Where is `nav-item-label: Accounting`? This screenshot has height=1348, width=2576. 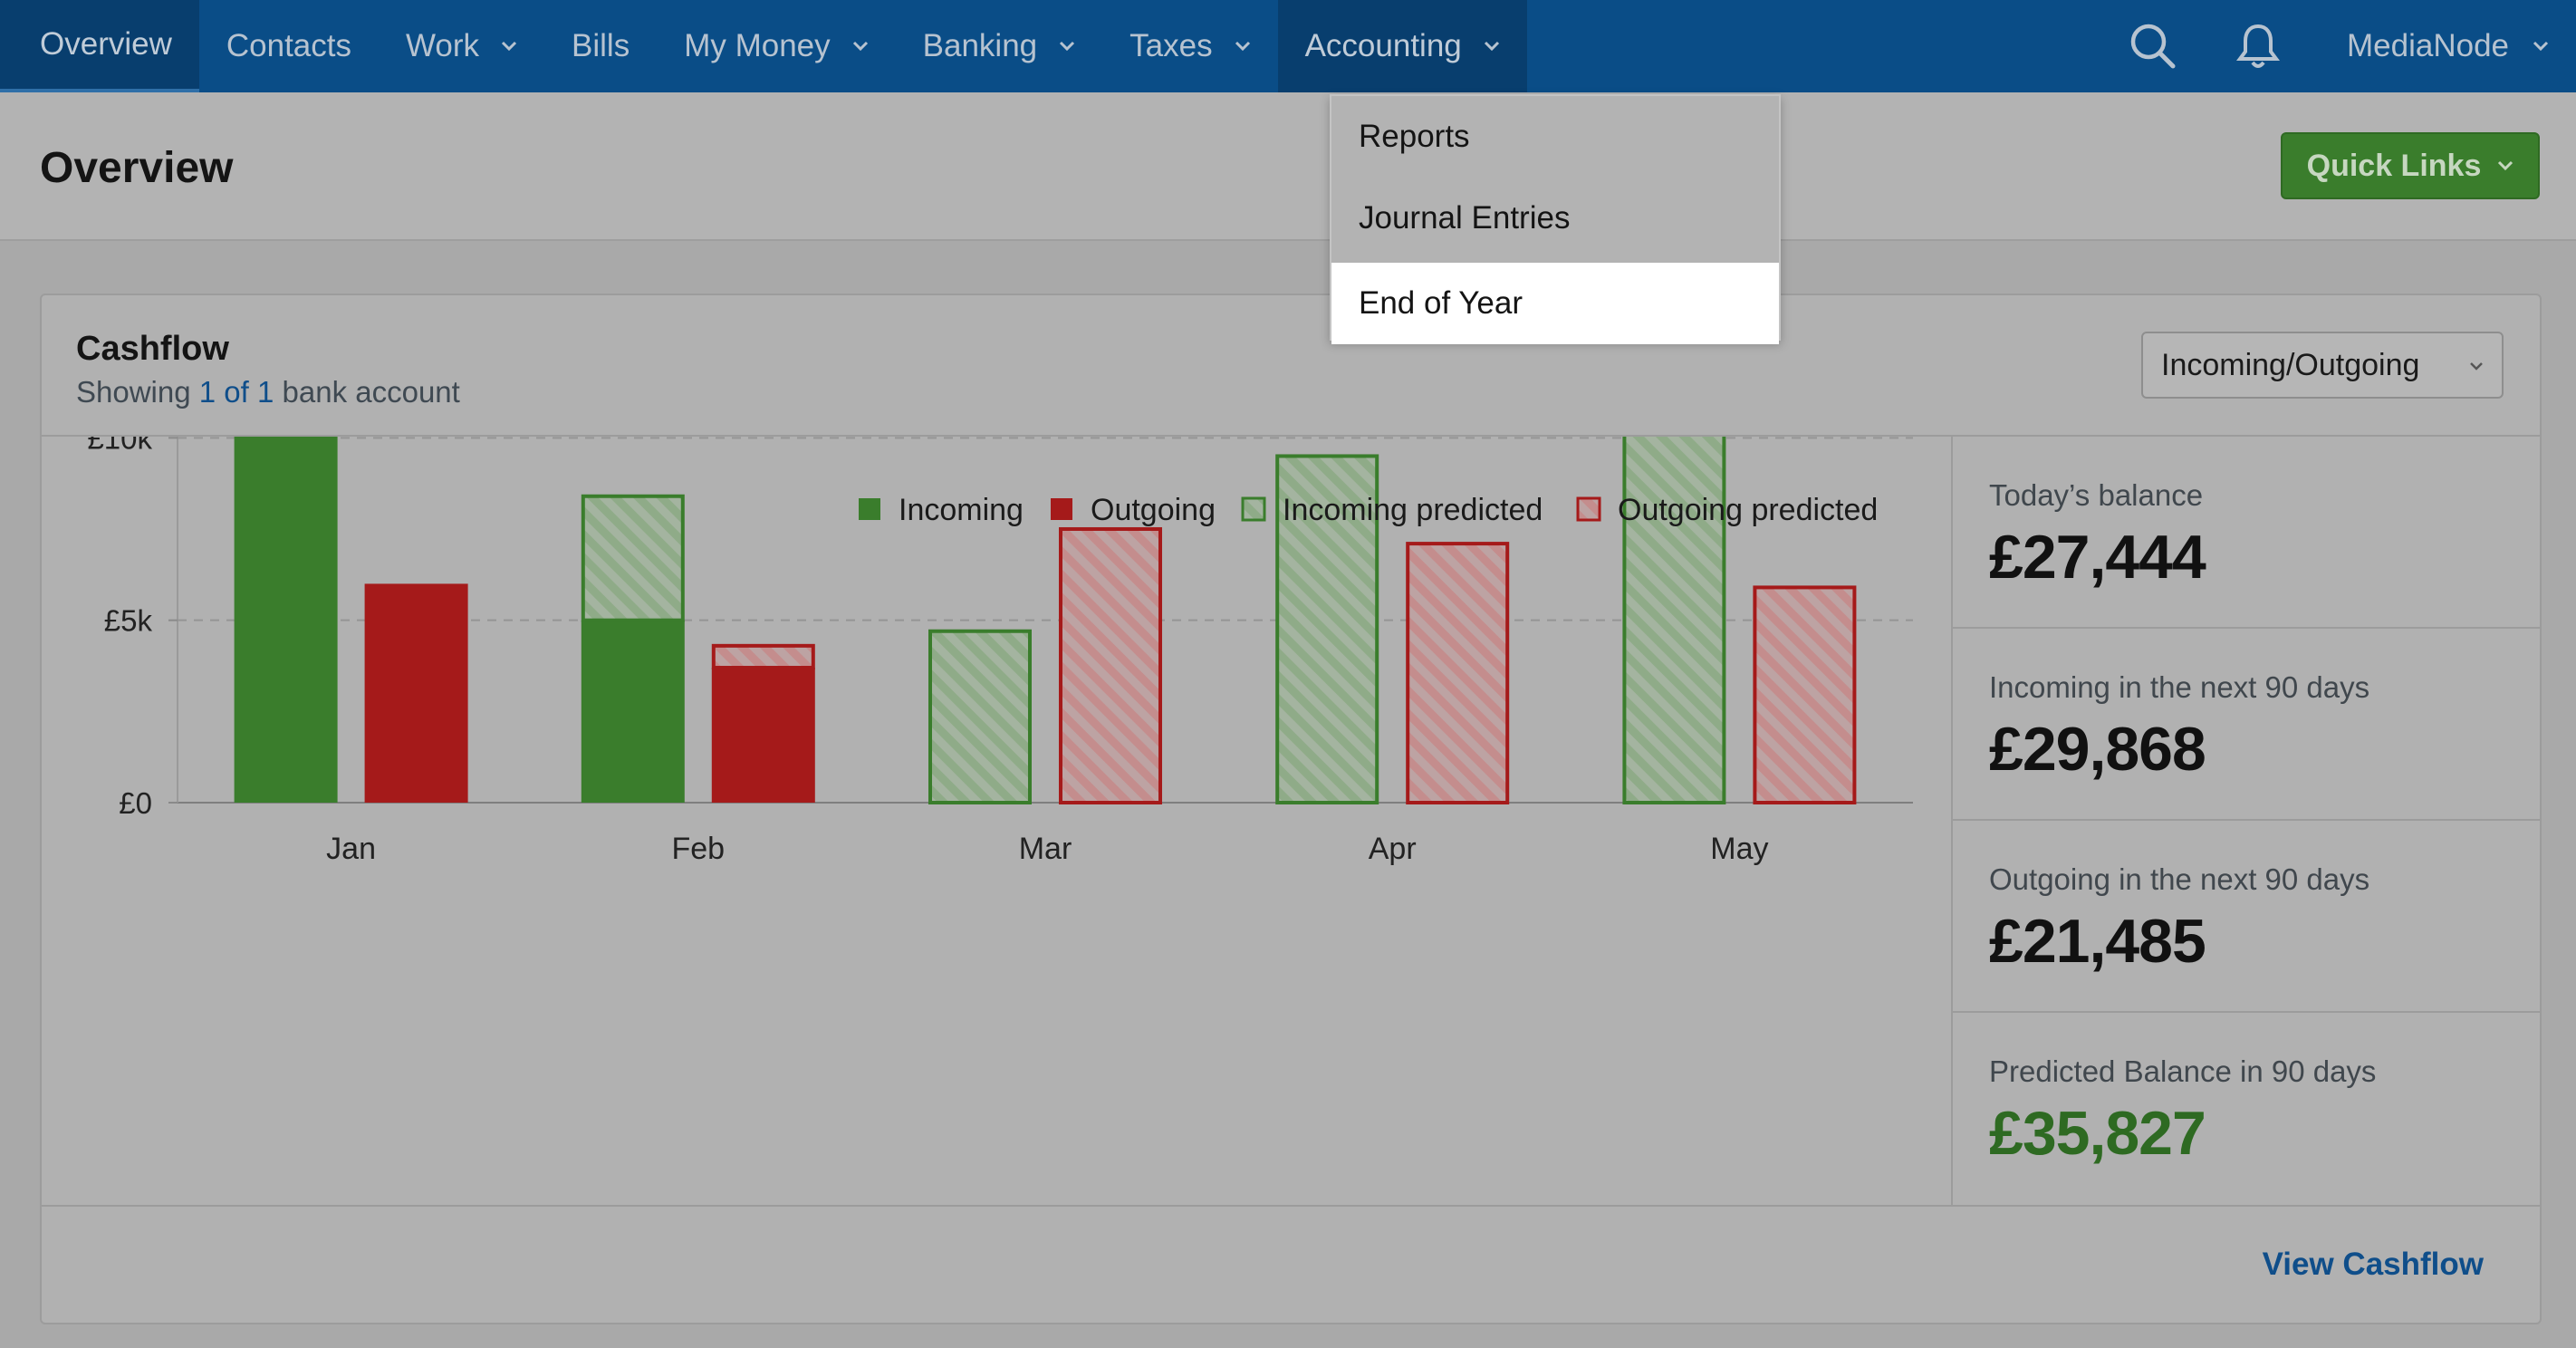 nav-item-label: Accounting is located at coordinates (1383, 45).